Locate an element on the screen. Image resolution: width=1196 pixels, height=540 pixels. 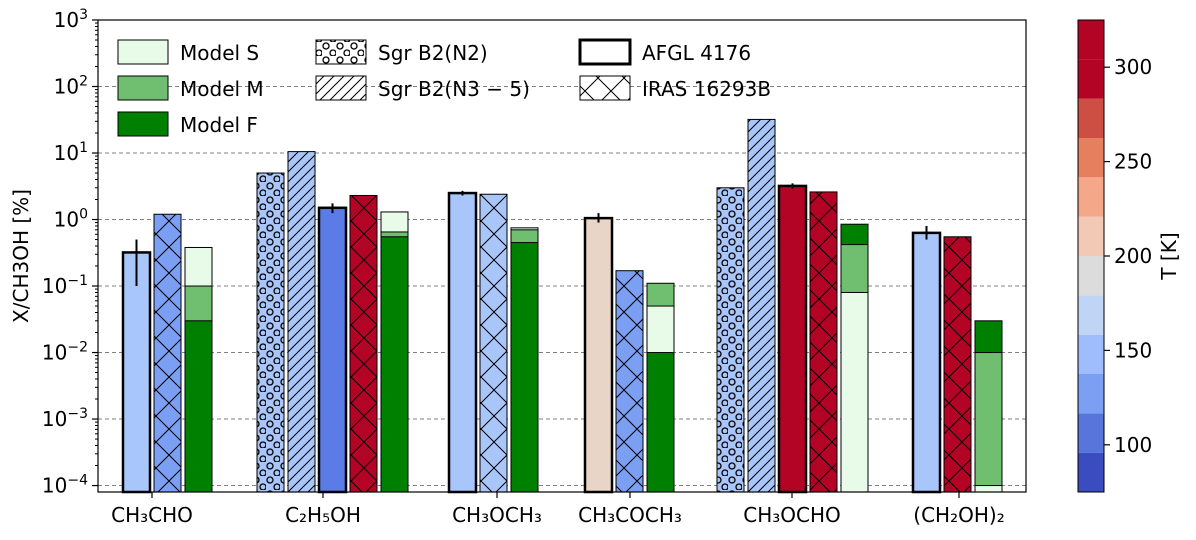
y-axis-label: X/CH3OH [%] is located at coordinates (21, 256).